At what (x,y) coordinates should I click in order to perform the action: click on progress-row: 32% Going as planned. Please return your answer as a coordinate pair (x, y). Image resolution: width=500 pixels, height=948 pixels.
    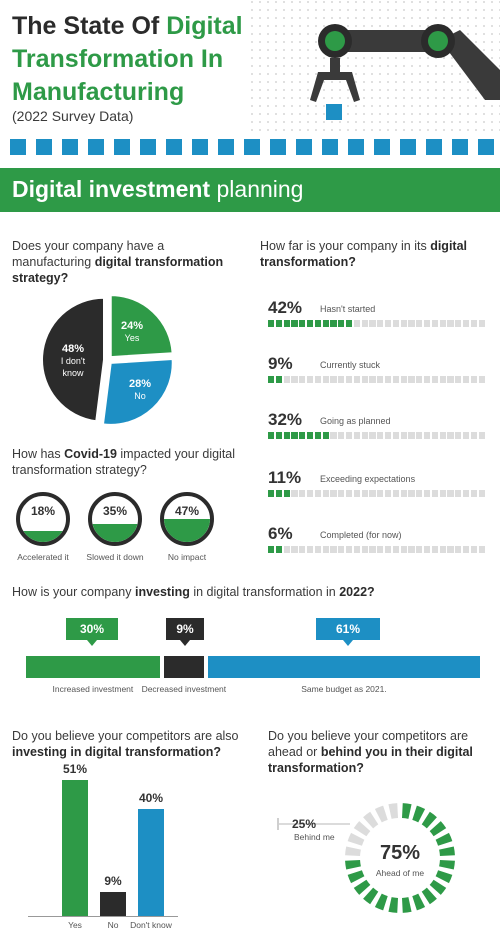
    Looking at the image, I should click on (378, 435).